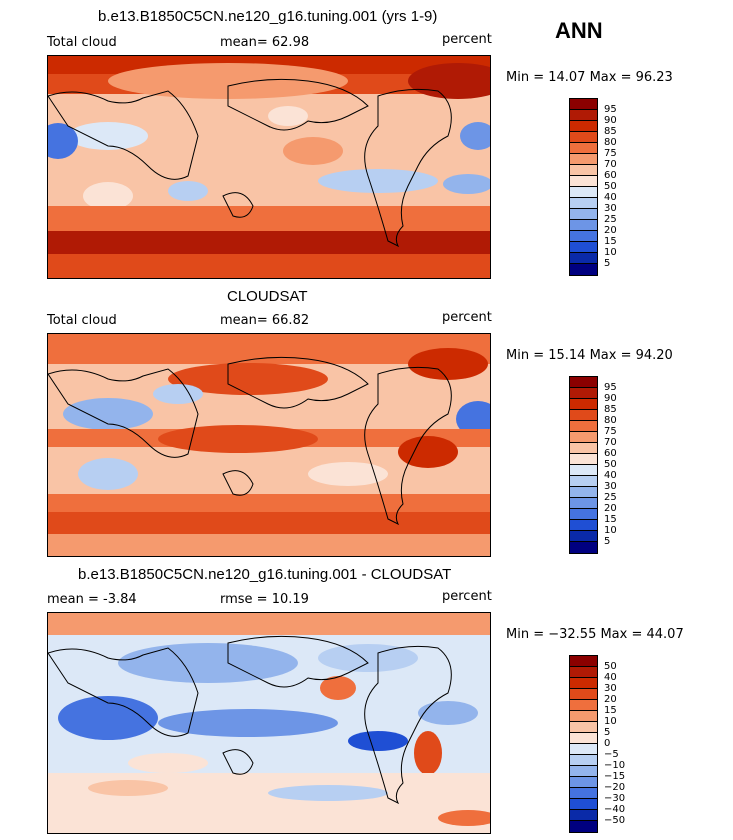  I want to click on colorbar-tick-label: −20, so click(615, 787).